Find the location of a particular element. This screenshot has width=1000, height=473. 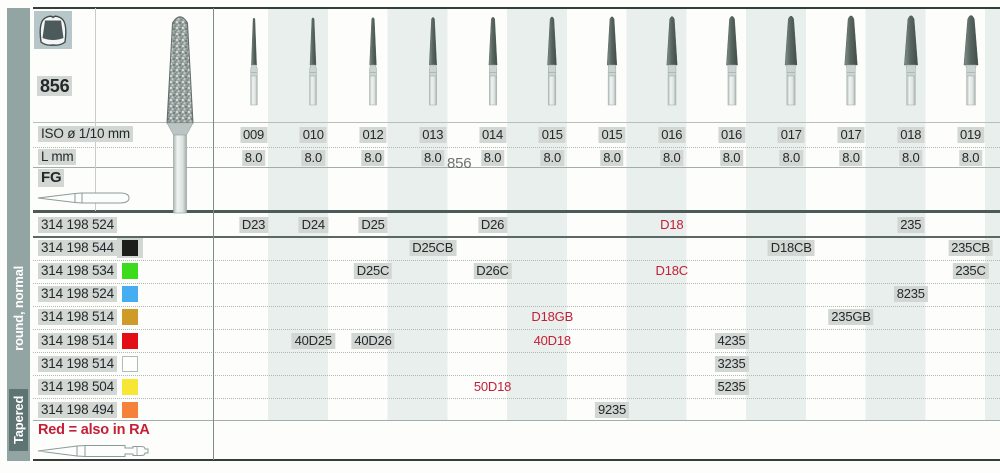

product-cell: 9235 is located at coordinates (612, 410).